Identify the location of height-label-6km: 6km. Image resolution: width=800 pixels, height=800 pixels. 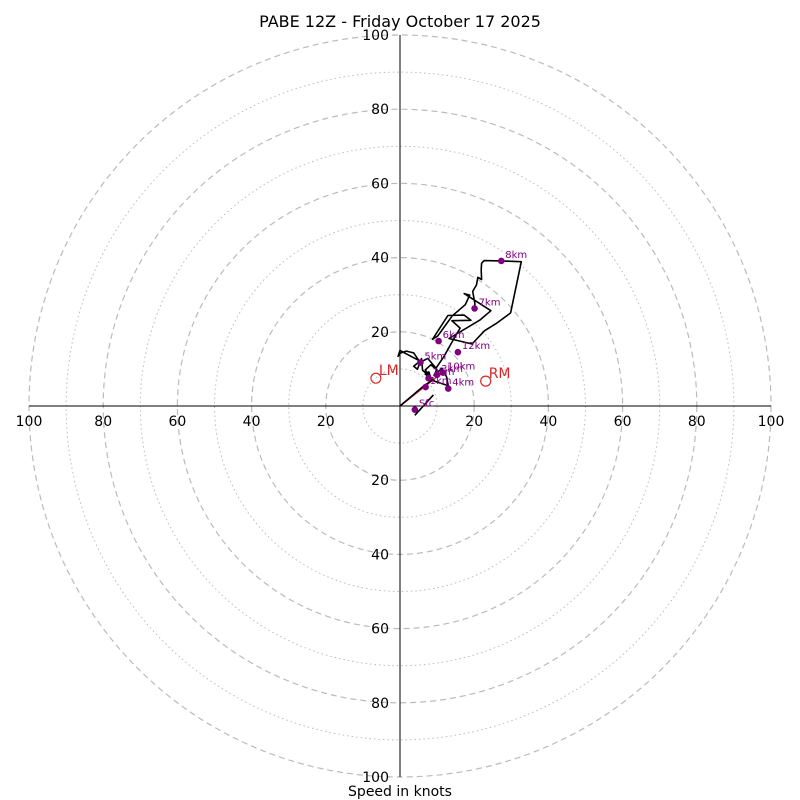
(454, 335).